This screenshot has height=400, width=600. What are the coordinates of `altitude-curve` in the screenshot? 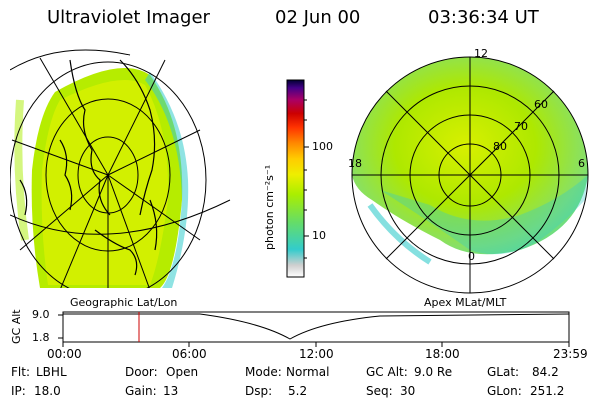 It's located at (316, 326).